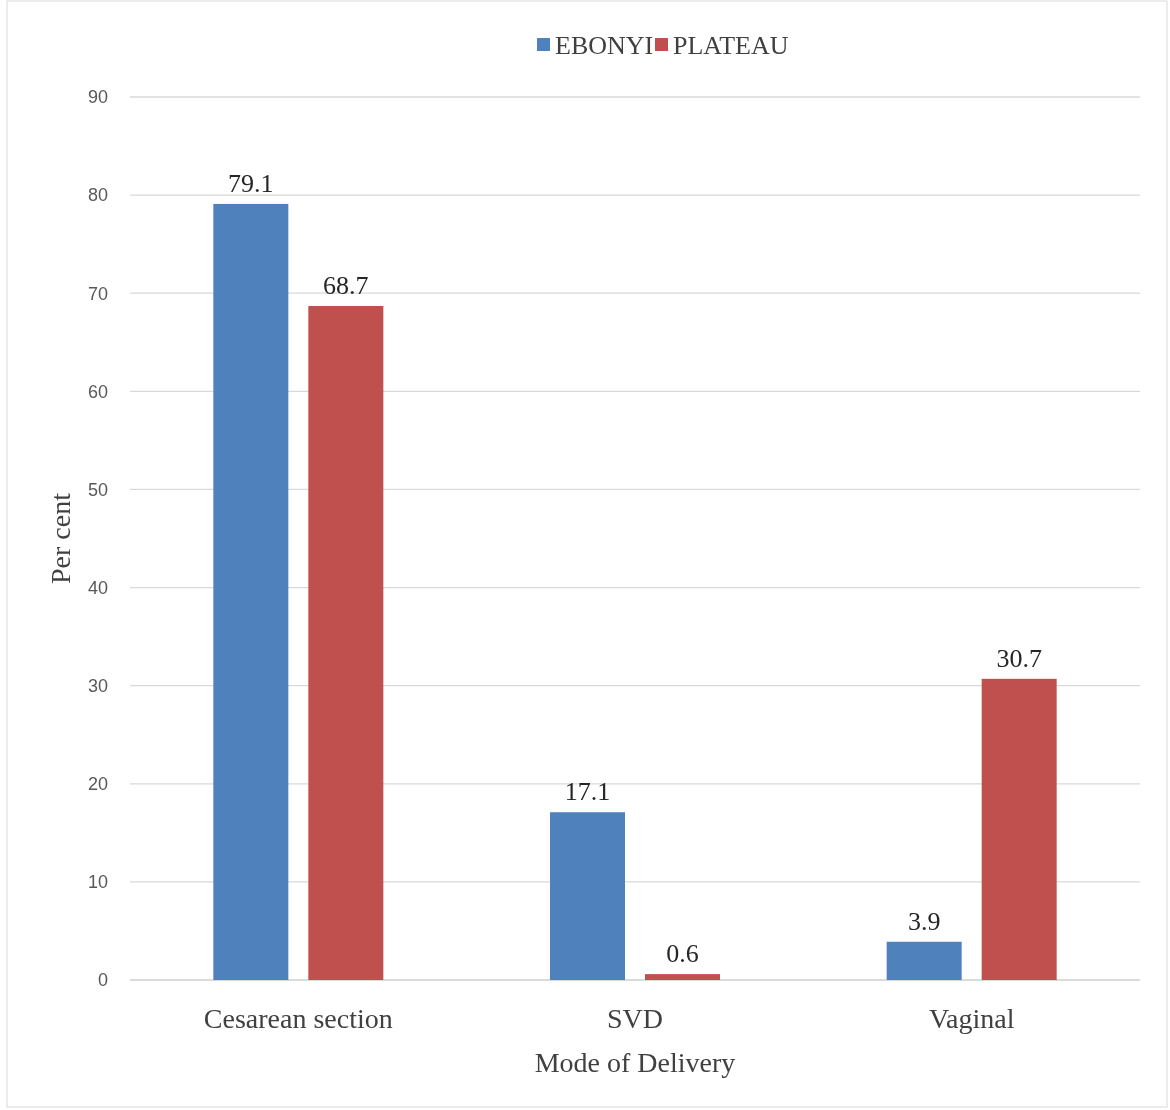 Image resolution: width=1170 pixels, height=1110 pixels. What do you see at coordinates (682, 954) in the screenshot?
I see `data-label: 0.6` at bounding box center [682, 954].